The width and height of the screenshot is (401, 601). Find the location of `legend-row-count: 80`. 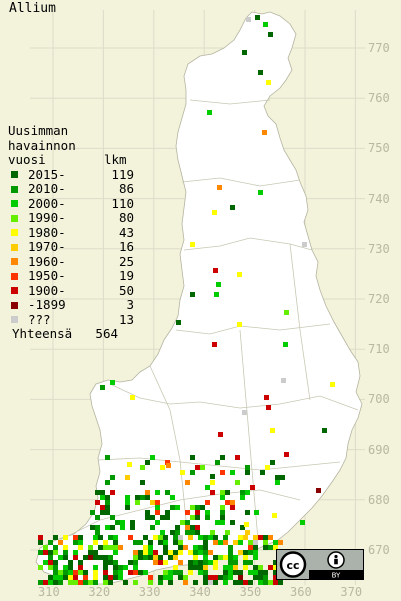

legend-row-count: 80 is located at coordinates (126, 217).